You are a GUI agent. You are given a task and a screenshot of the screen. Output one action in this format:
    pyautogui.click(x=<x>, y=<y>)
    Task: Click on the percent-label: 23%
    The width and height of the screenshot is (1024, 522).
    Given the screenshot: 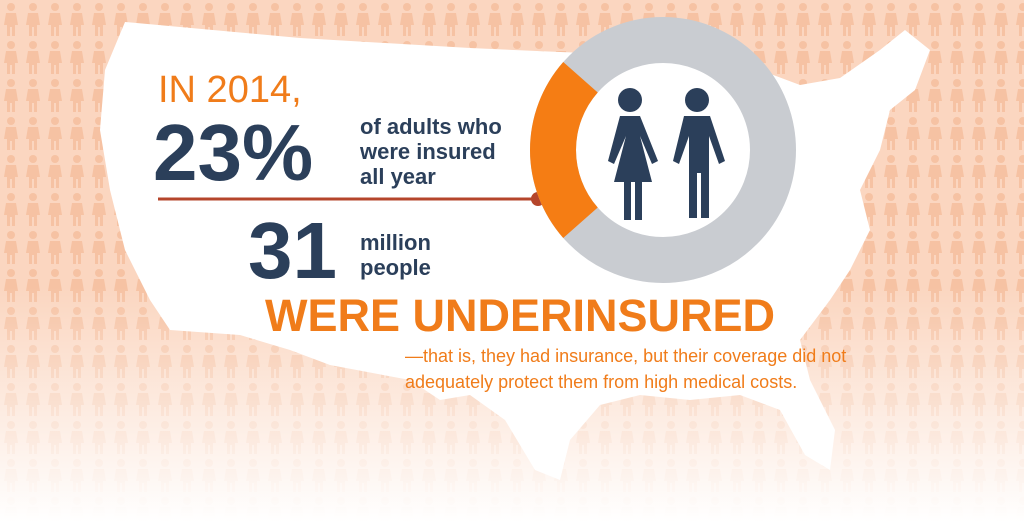 What is the action you would take?
    pyautogui.click(x=233, y=152)
    